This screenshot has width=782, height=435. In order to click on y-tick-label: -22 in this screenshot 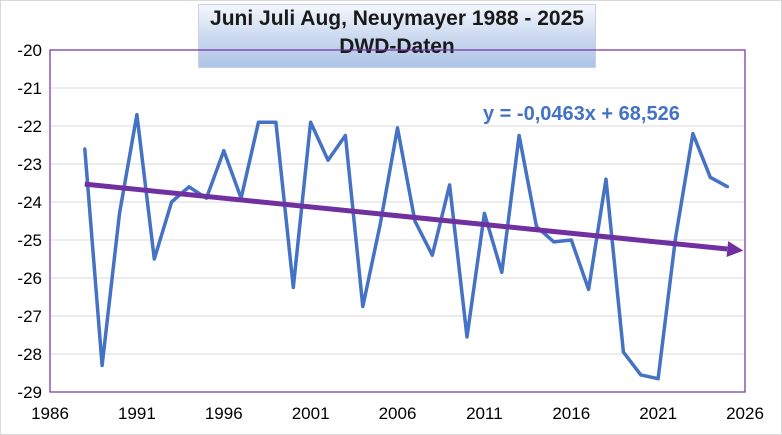, I will do `click(29, 126)`.